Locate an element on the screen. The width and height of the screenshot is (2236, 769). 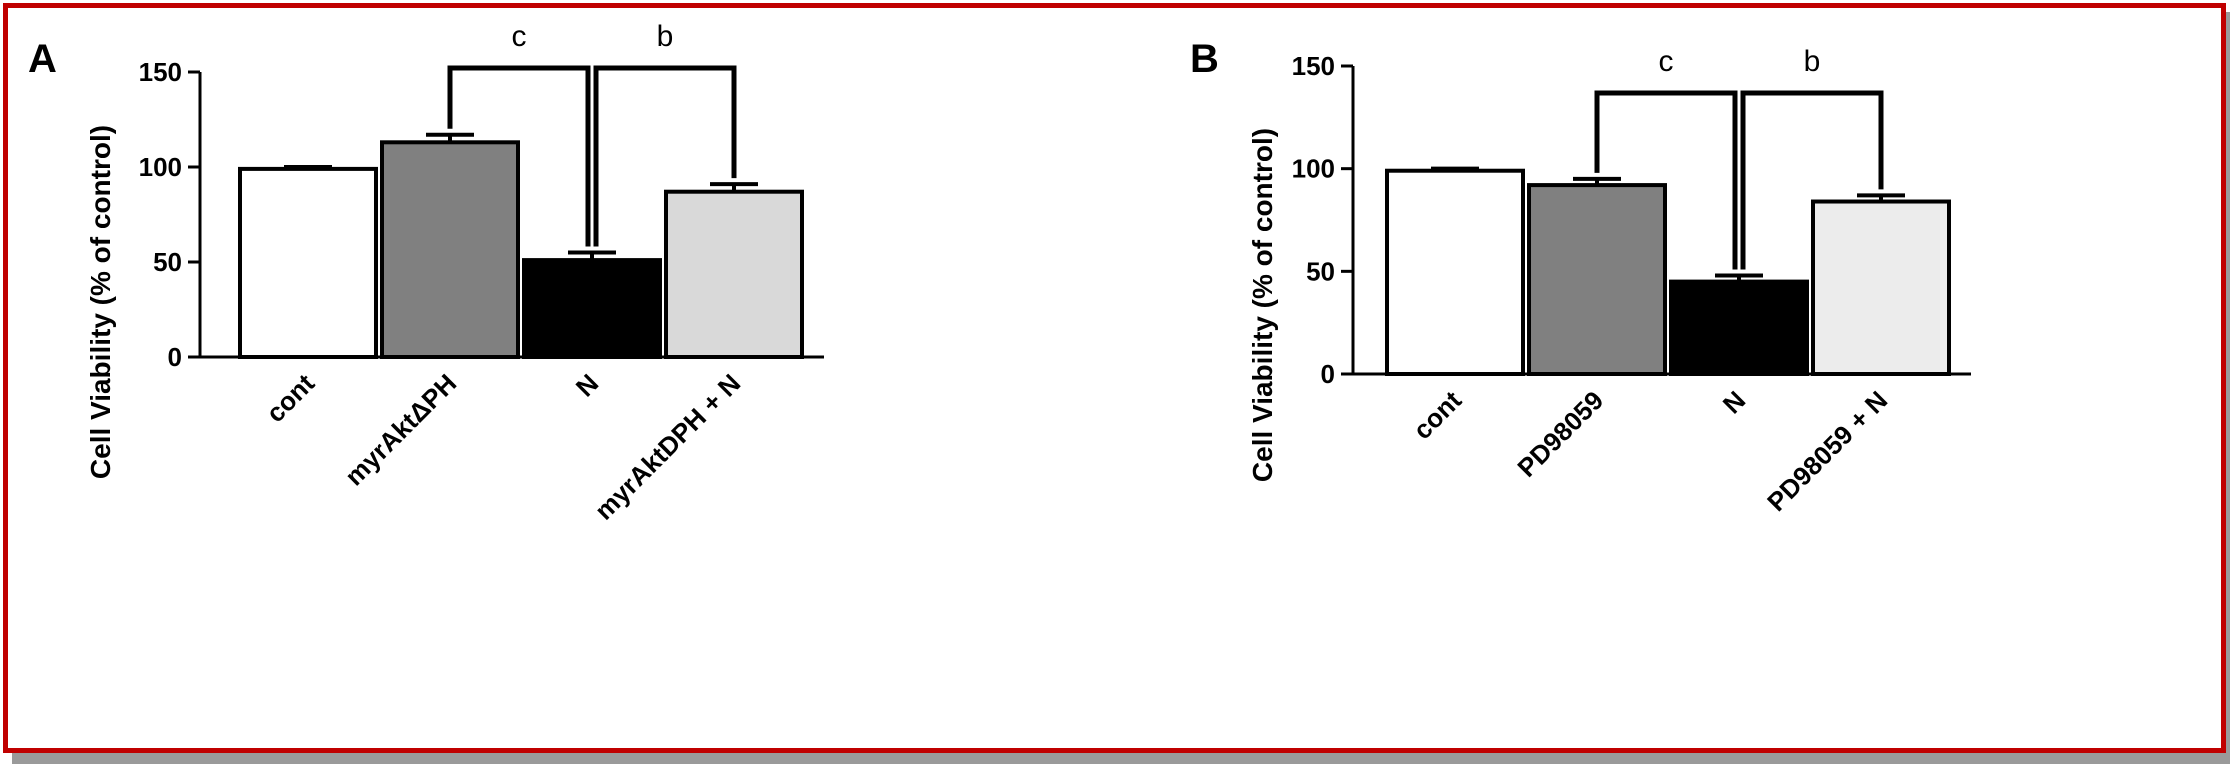
panel-b-1-significance-label-0: c is located at coordinates (1666, 61).